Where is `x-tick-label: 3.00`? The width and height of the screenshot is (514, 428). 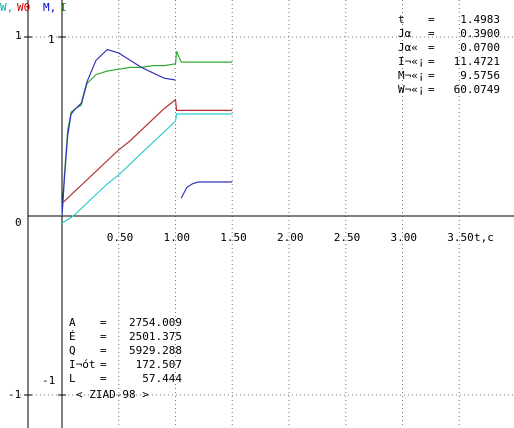
x-tick-label: 3.00 is located at coordinates (404, 237).